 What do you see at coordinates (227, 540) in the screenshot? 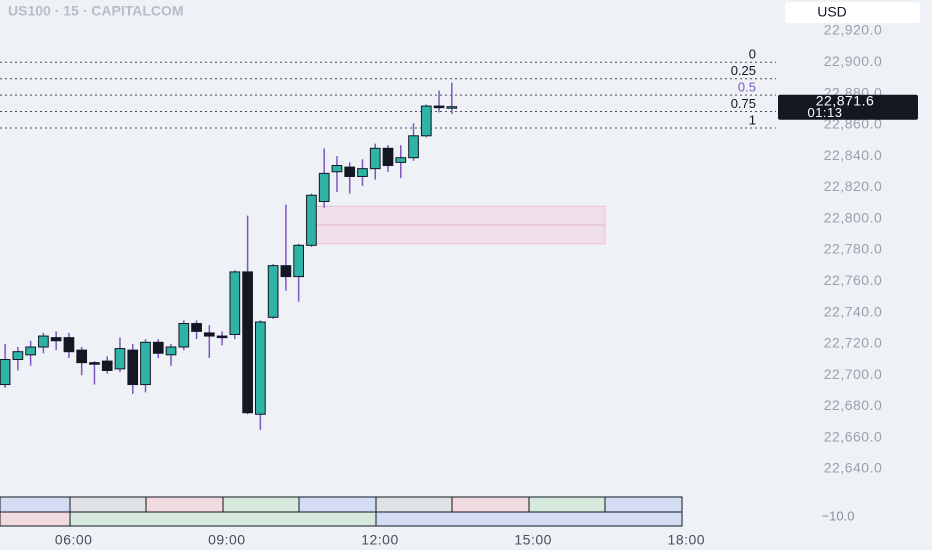
I see `x-tick-label: 09:00` at bounding box center [227, 540].